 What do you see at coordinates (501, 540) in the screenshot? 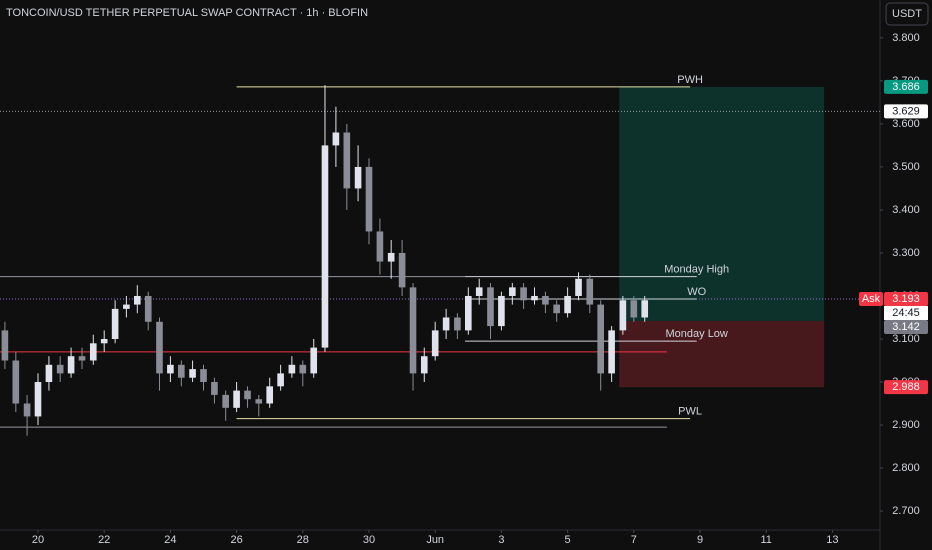
I see `x-tick-label: 3` at bounding box center [501, 540].